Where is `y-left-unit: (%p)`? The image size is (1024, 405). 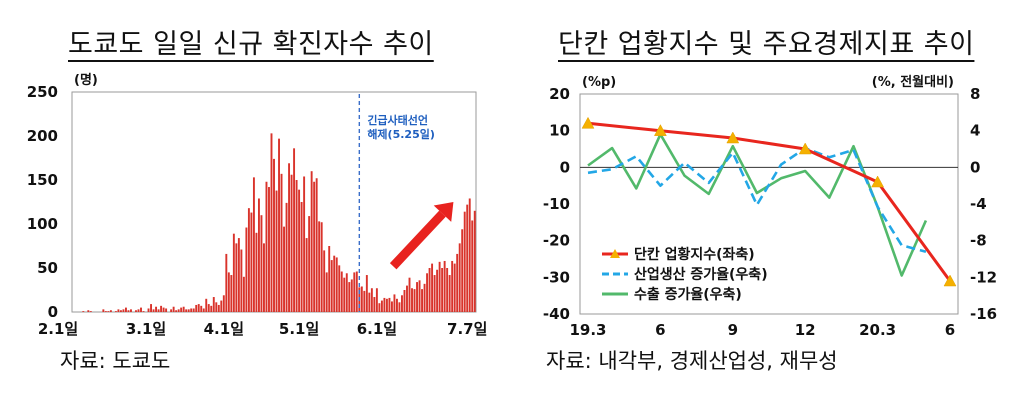 y-left-unit: (%p) is located at coordinates (599, 82).